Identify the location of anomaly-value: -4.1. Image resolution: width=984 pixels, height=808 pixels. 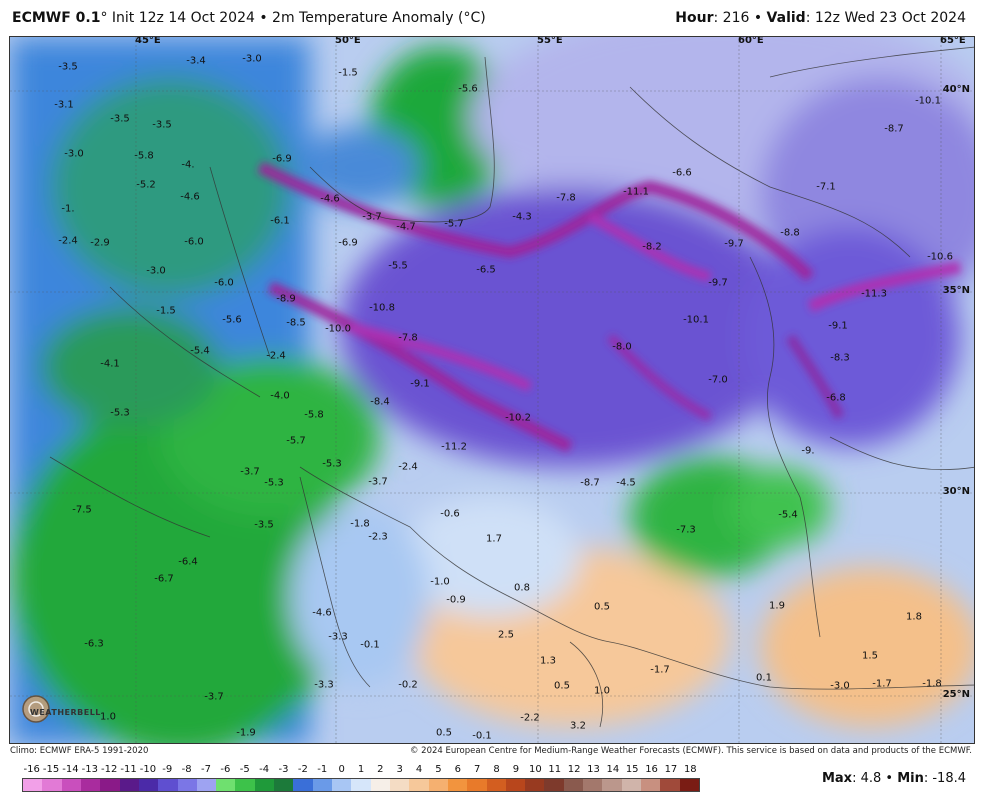
(110, 364).